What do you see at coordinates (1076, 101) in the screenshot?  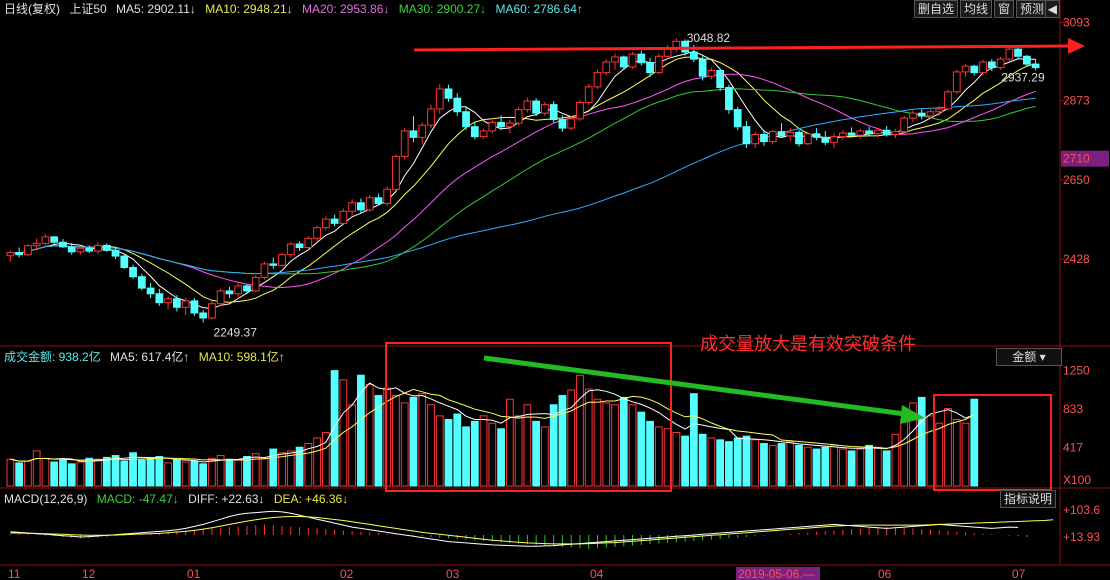 I see `price-axis-label: 2873` at bounding box center [1076, 101].